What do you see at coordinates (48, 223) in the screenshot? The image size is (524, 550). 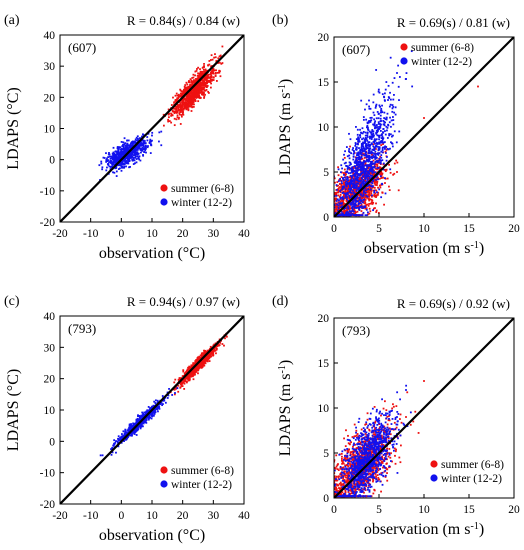 I see `y-tick-label: -20` at bounding box center [48, 223].